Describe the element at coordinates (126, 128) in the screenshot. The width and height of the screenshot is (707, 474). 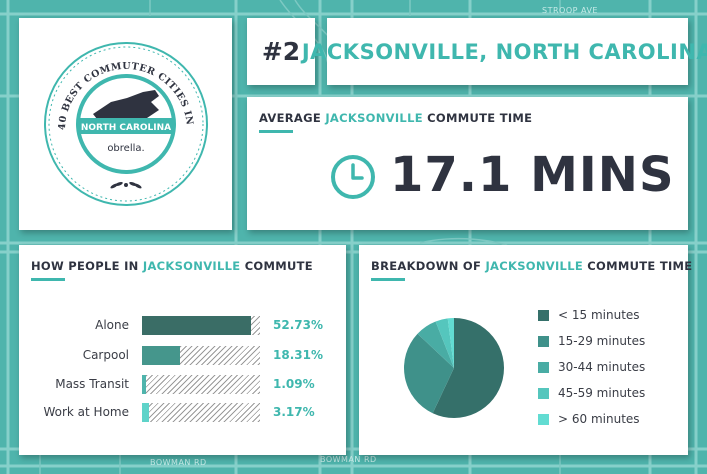
I see `badge-state-text: NORTH CAROLINA` at that location.